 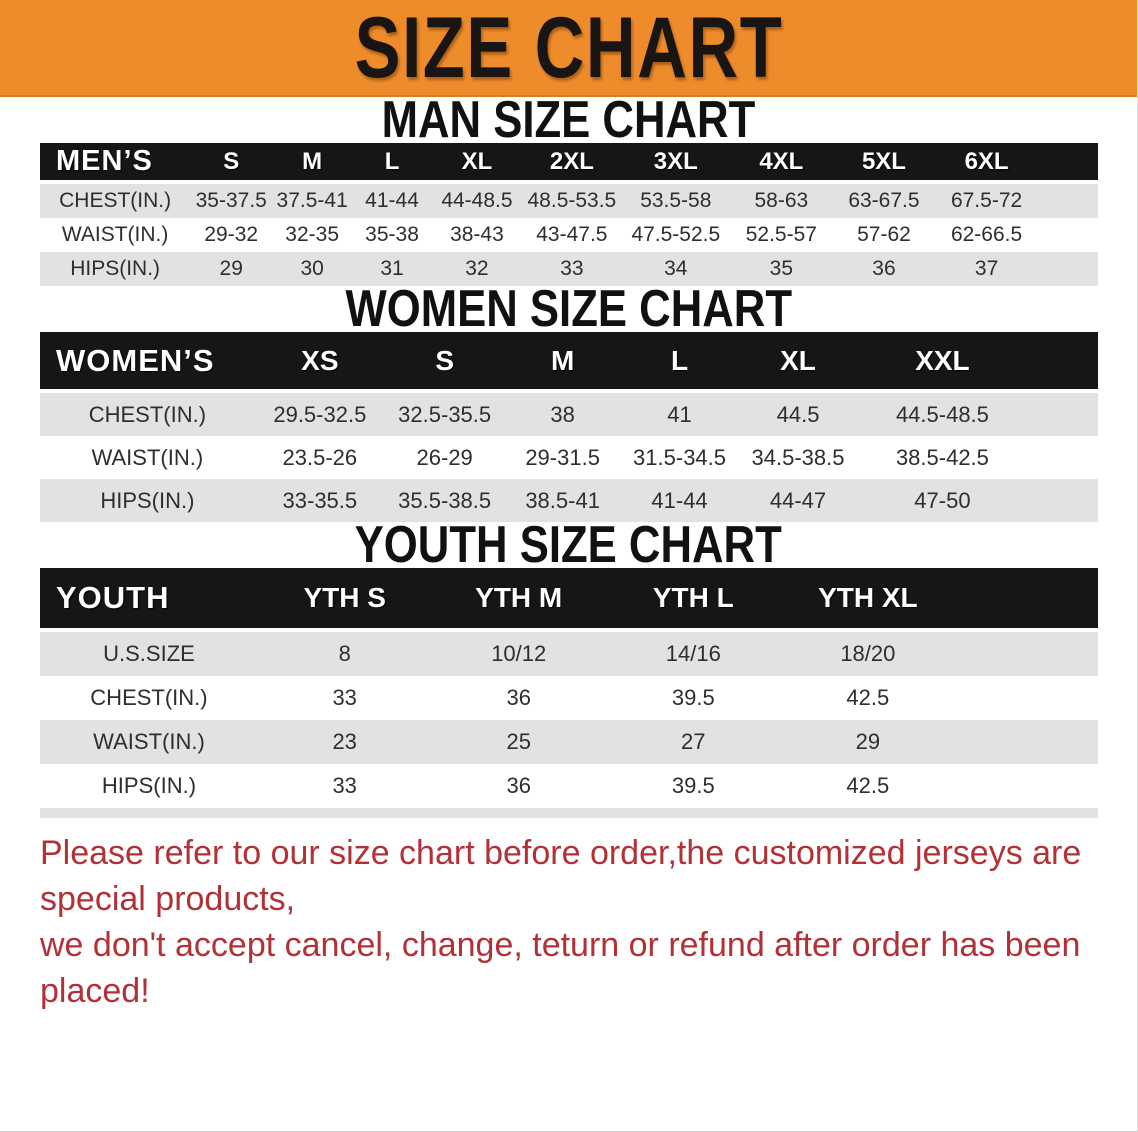 I want to click on measurement-row: HIPS(IN.) 33 36 39.5 42.5, so click(x=569, y=786).